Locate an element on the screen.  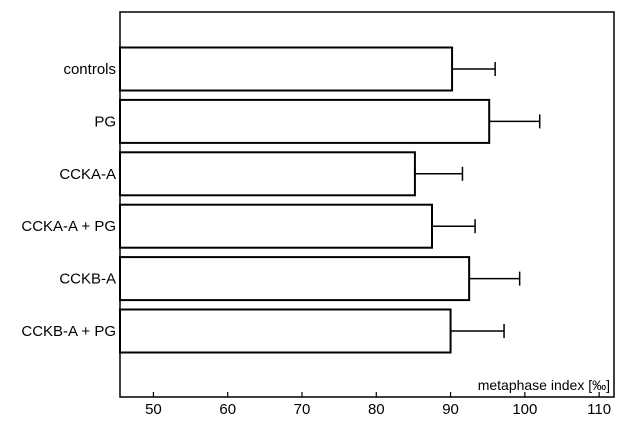
x-tick-label: 50 is located at coordinates (153, 409).